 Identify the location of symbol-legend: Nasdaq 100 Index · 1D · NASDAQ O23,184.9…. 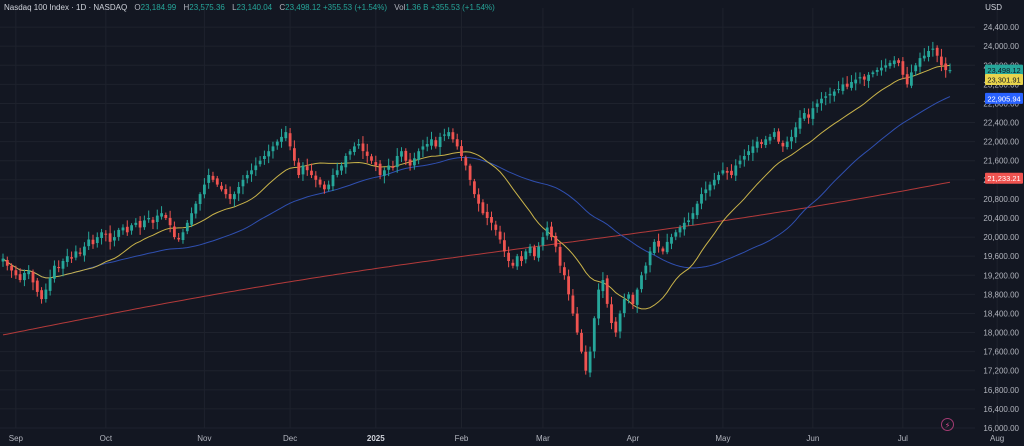
(249, 7).